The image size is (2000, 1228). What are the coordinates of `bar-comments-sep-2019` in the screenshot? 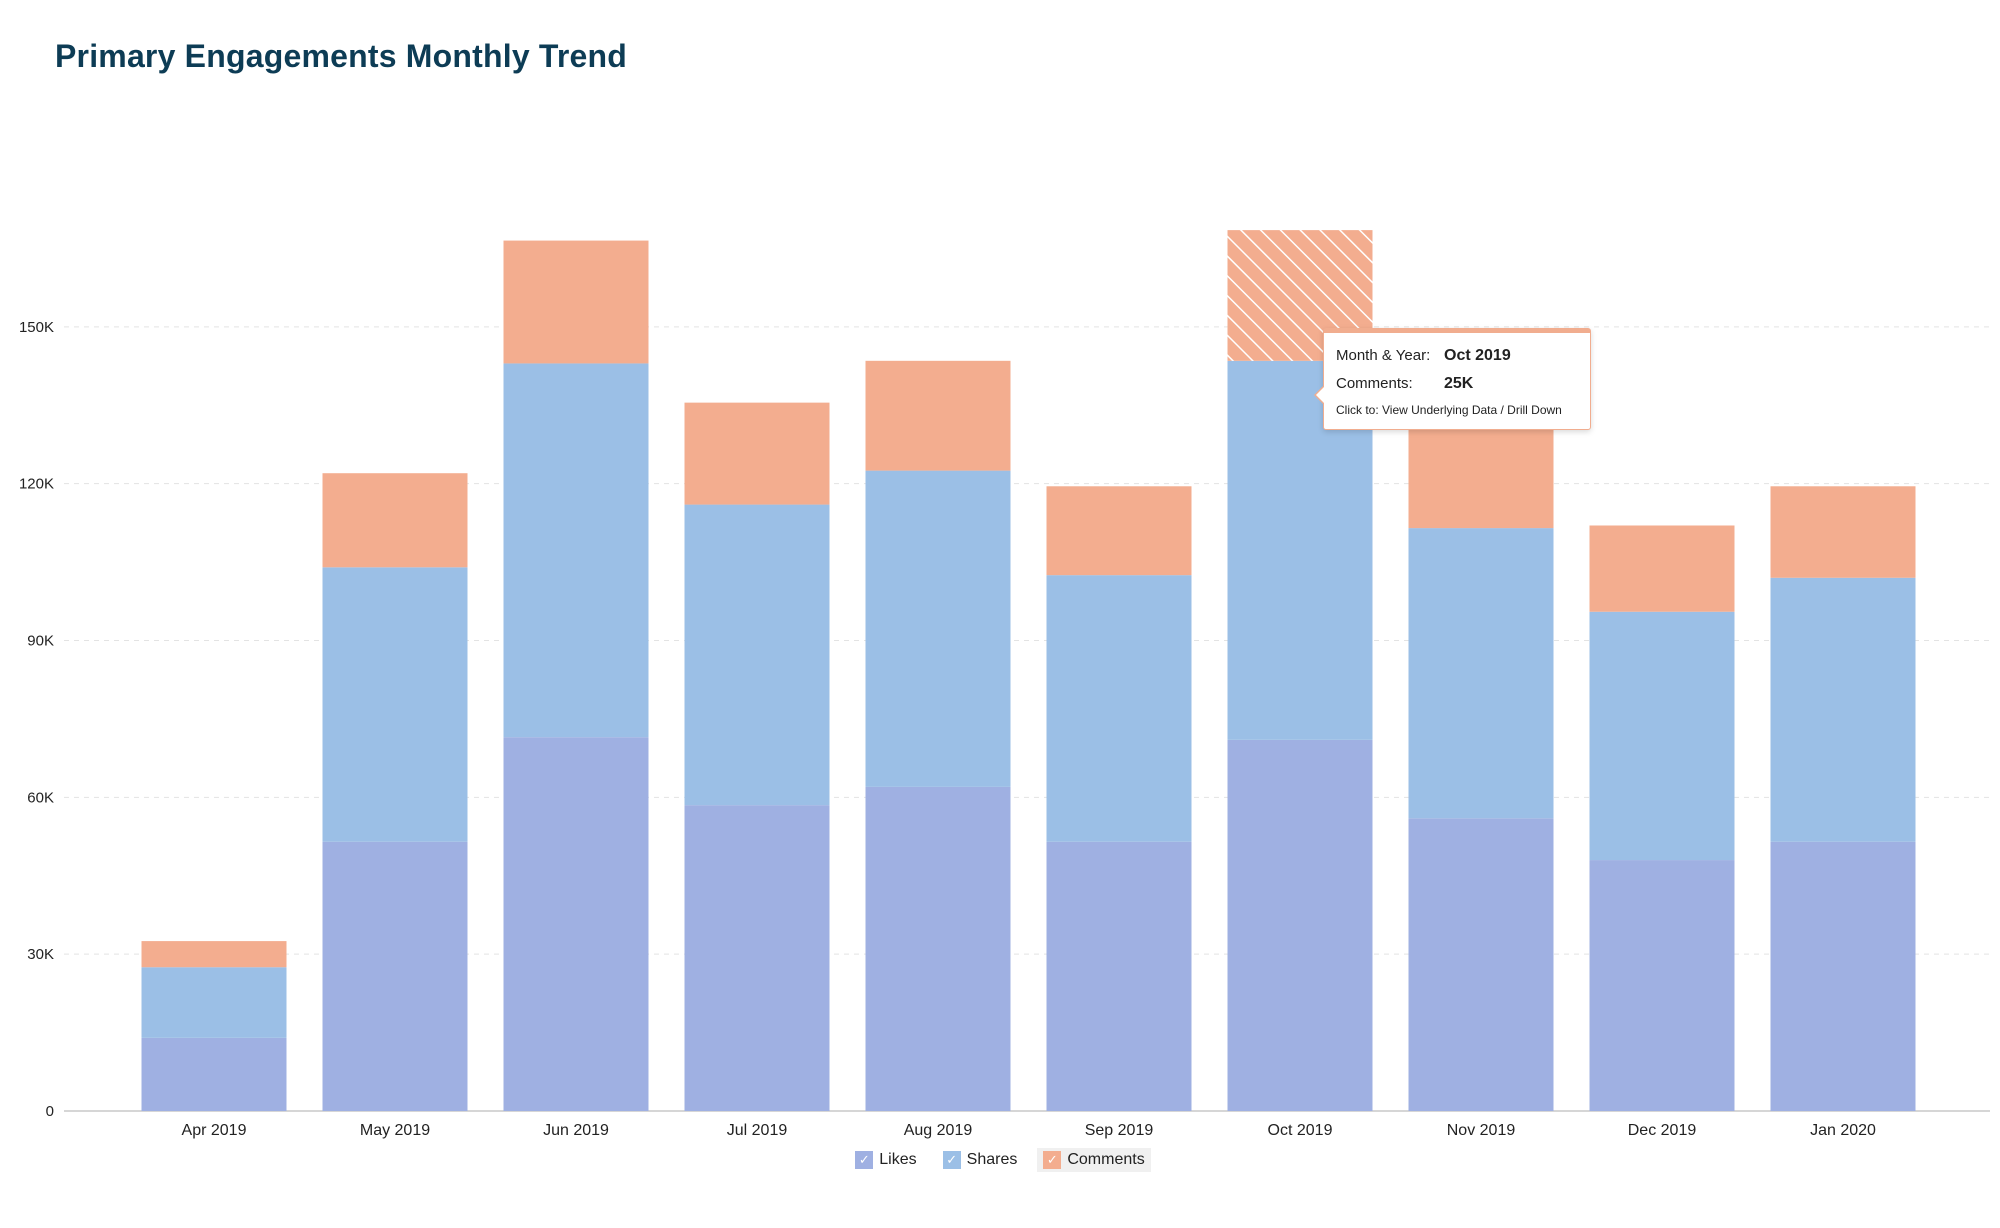 It's located at (1119, 531).